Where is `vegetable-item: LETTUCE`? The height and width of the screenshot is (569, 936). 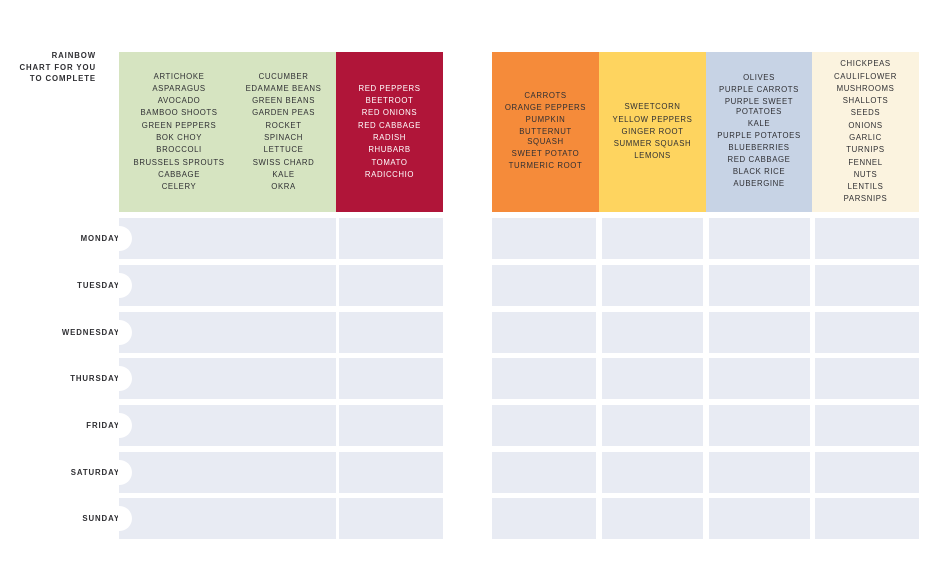 vegetable-item: LETTUCE is located at coordinates (283, 150).